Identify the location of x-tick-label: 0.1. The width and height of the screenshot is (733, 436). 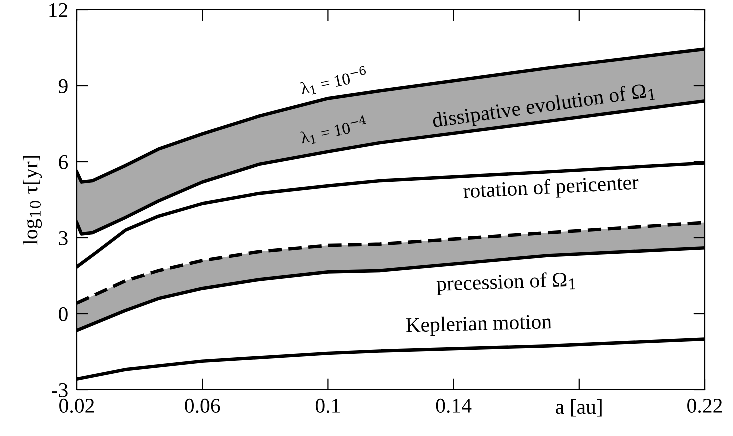
(328, 406).